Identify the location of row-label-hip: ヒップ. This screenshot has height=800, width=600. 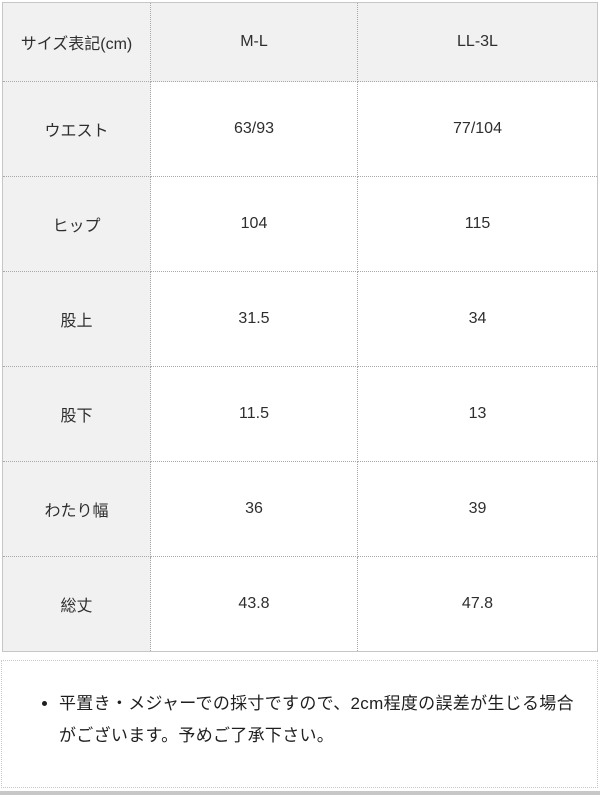
(76, 224).